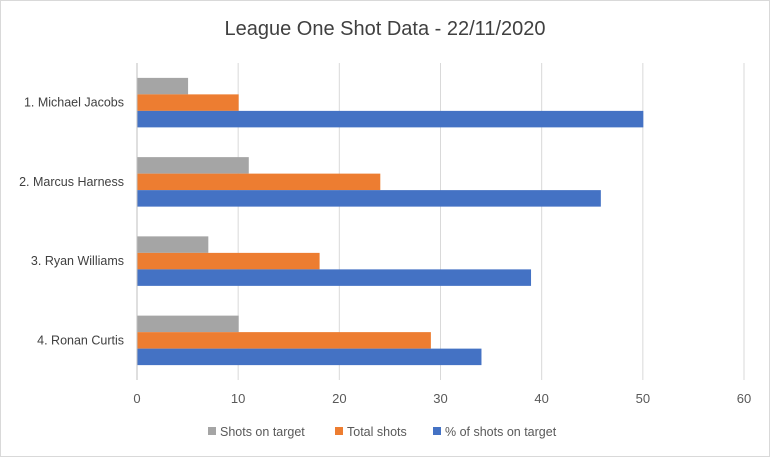  Describe the element at coordinates (440, 398) in the screenshot. I see `x-tick-label: 30` at that location.